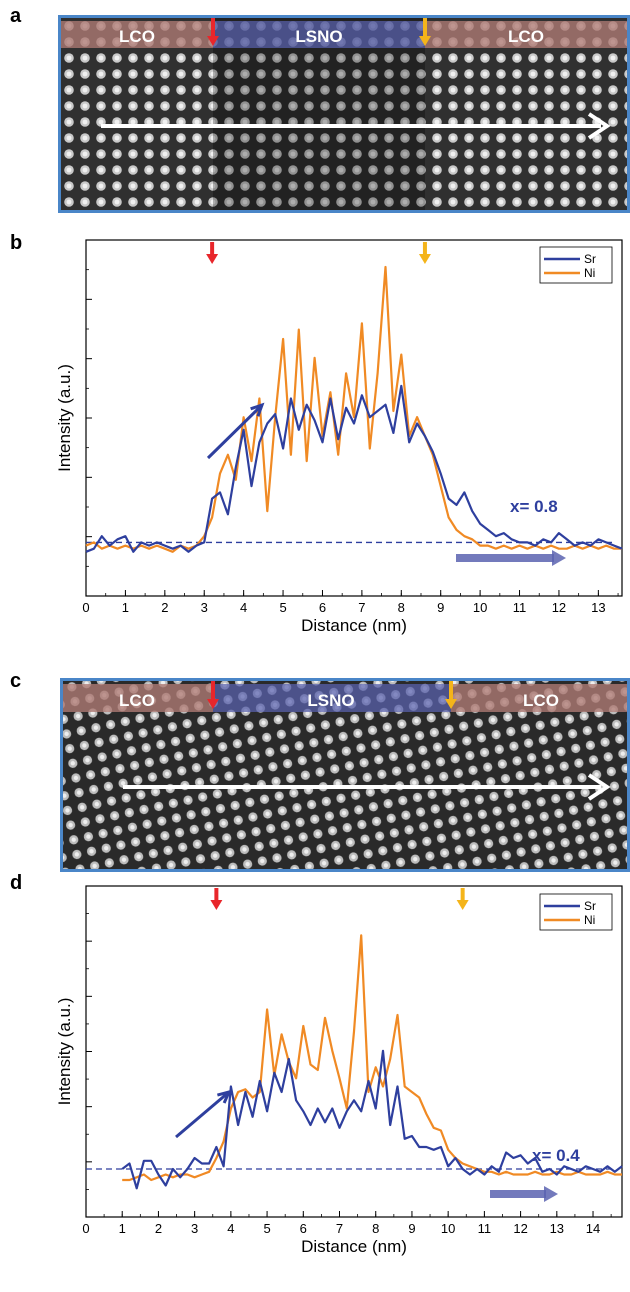 The width and height of the screenshot is (630, 1292). I want to click on composition-annotation: x= 0.8, so click(534, 506).